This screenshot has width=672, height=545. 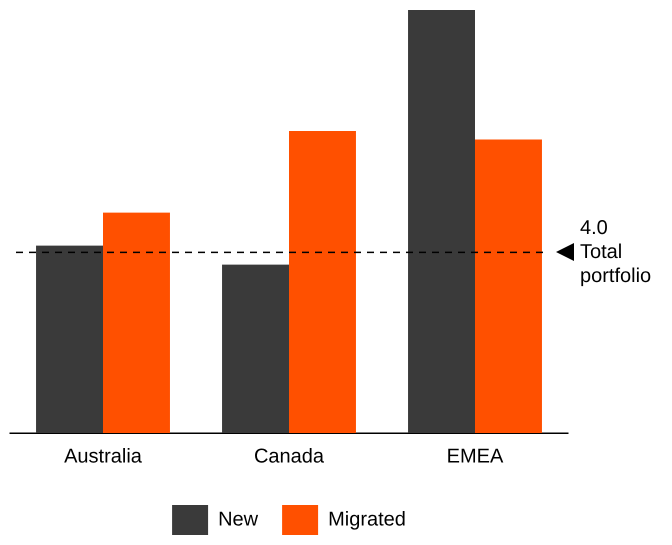 What do you see at coordinates (289, 457) in the screenshot?
I see `x-tick-label: Canada` at bounding box center [289, 457].